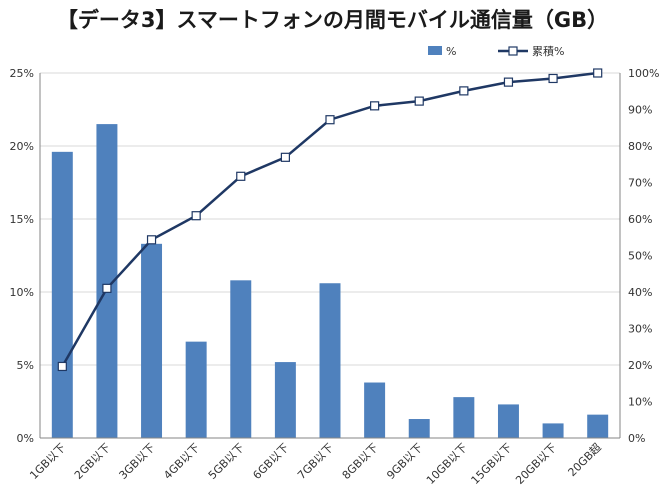 The image size is (665, 499). I want to click on y-left-tick-label: 15%, so click(22, 219).